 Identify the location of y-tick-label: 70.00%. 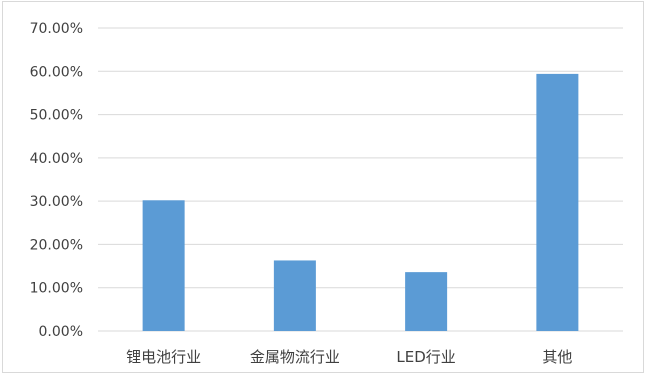
(56, 29).